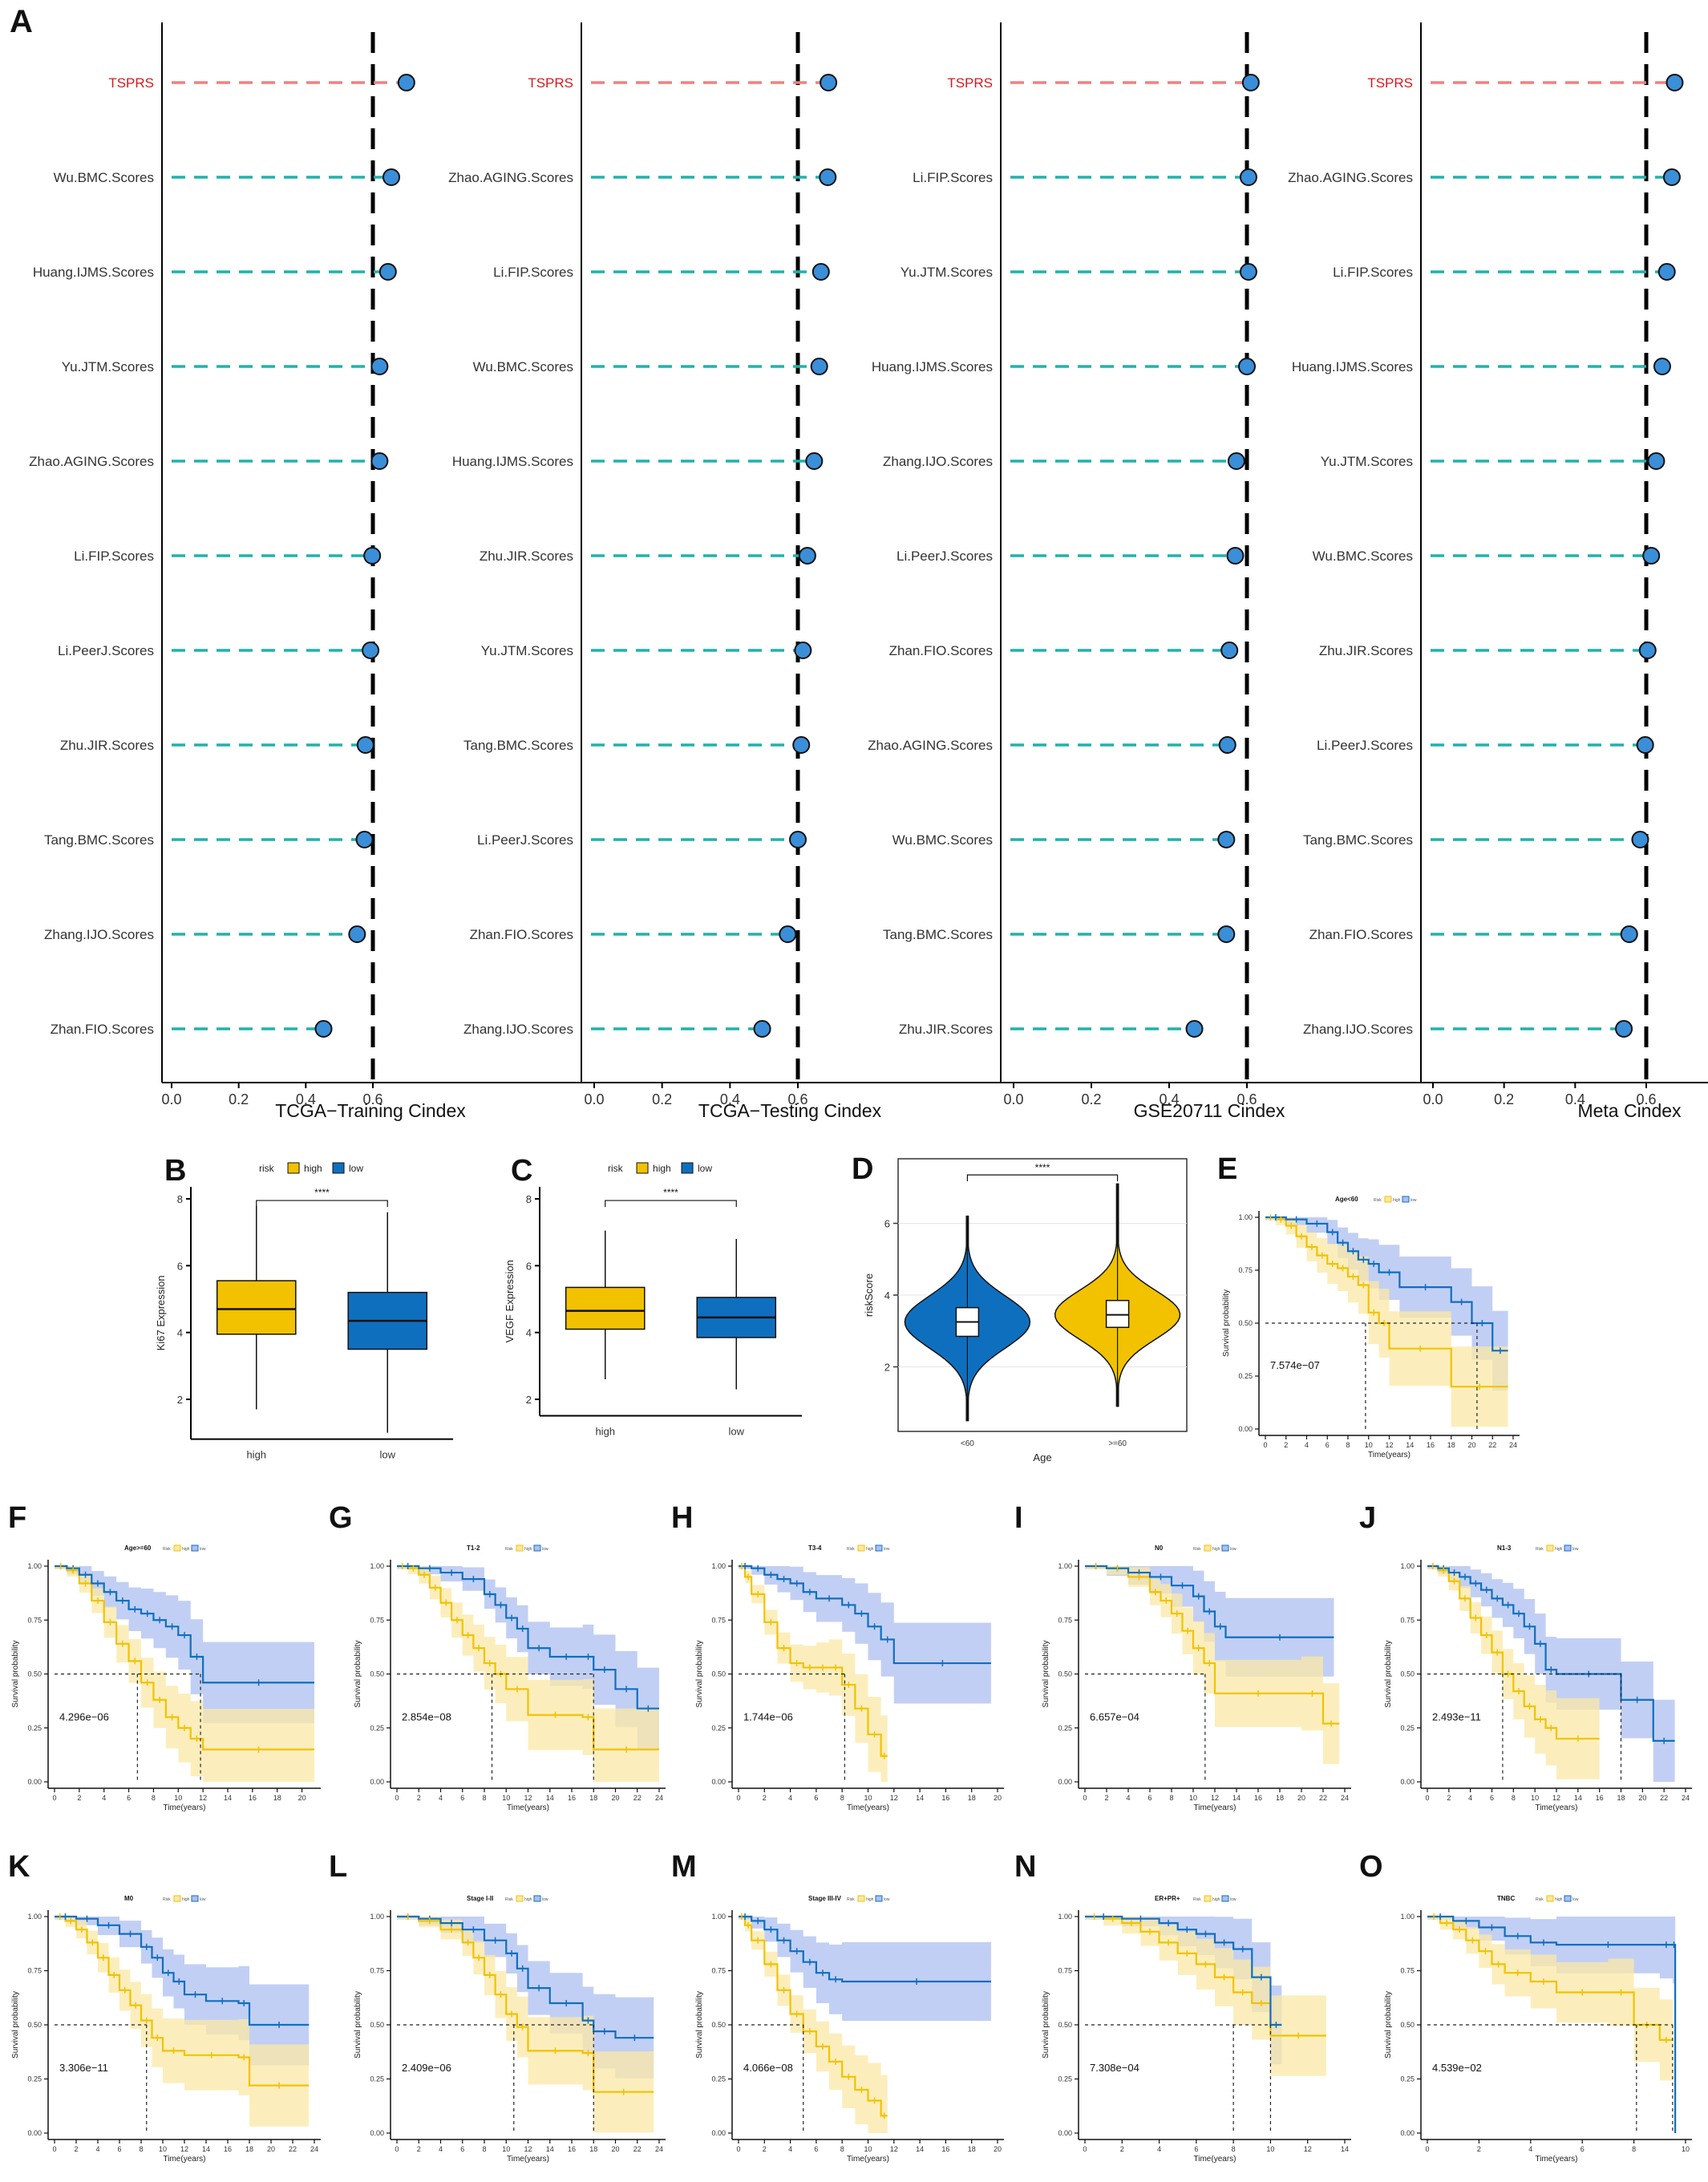 This screenshot has width=1708, height=2182. I want to click on x-tick-label: 0.4, so click(730, 1099).